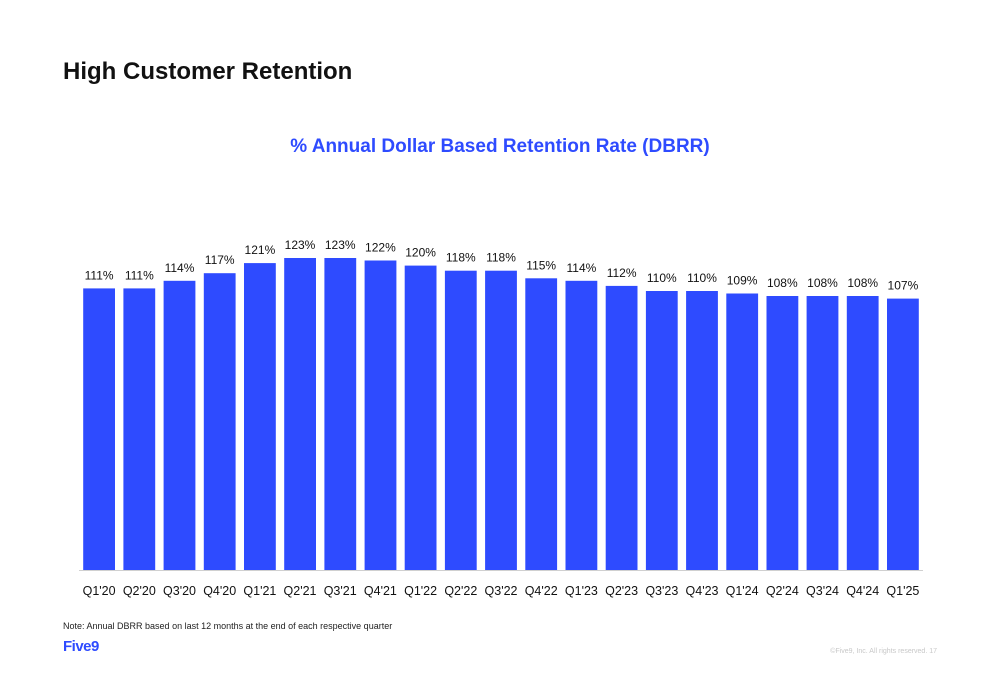 This screenshot has width=1000, height=685. What do you see at coordinates (340, 591) in the screenshot?
I see `category-label: Q3'21` at bounding box center [340, 591].